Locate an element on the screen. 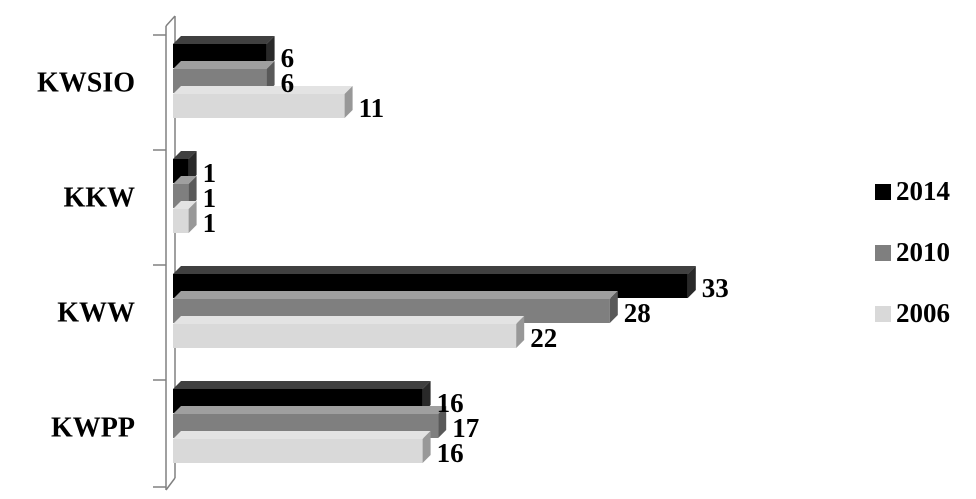 The width and height of the screenshot is (976, 499). legend-item-2014: 2014 is located at coordinates (912, 191).